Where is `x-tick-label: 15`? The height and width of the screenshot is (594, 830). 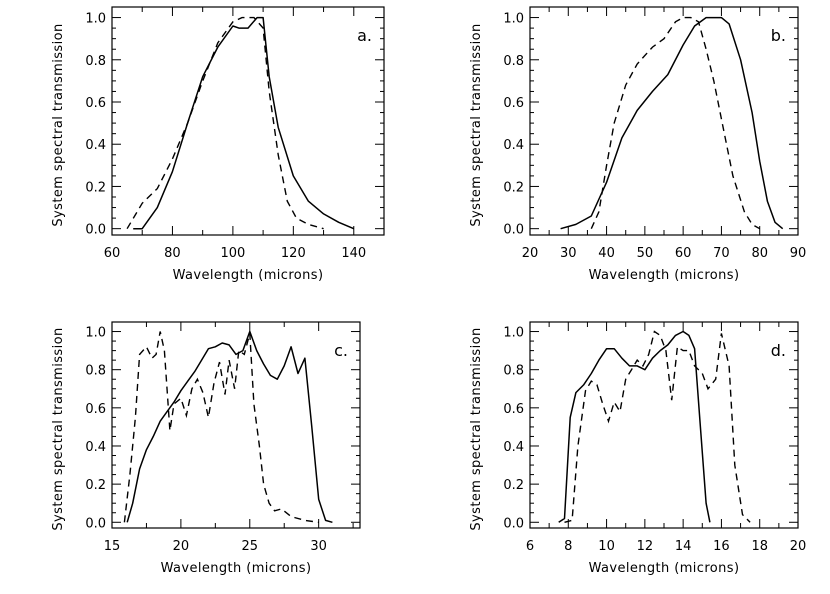 x-tick-label: 15 is located at coordinates (112, 546).